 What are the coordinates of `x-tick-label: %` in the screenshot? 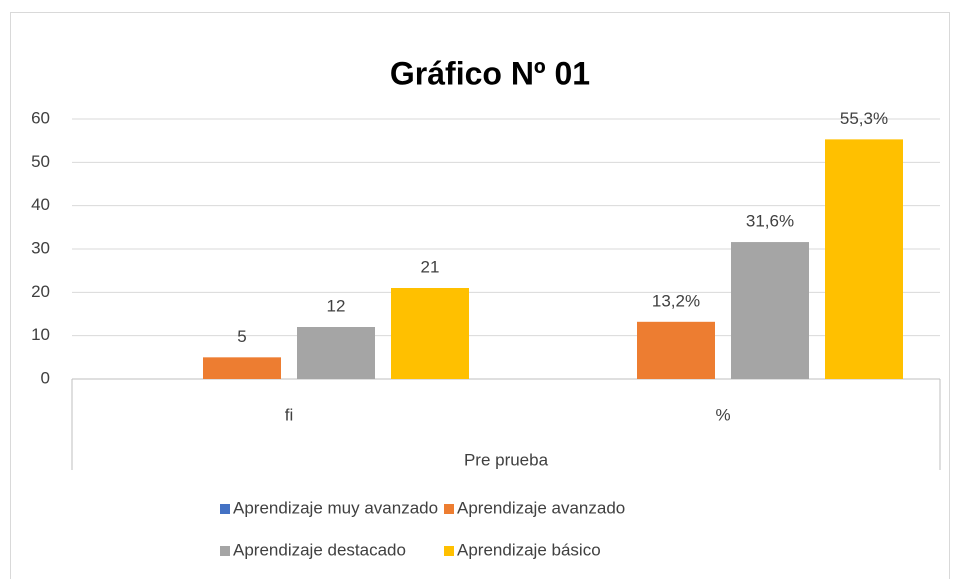 It's located at (722, 414).